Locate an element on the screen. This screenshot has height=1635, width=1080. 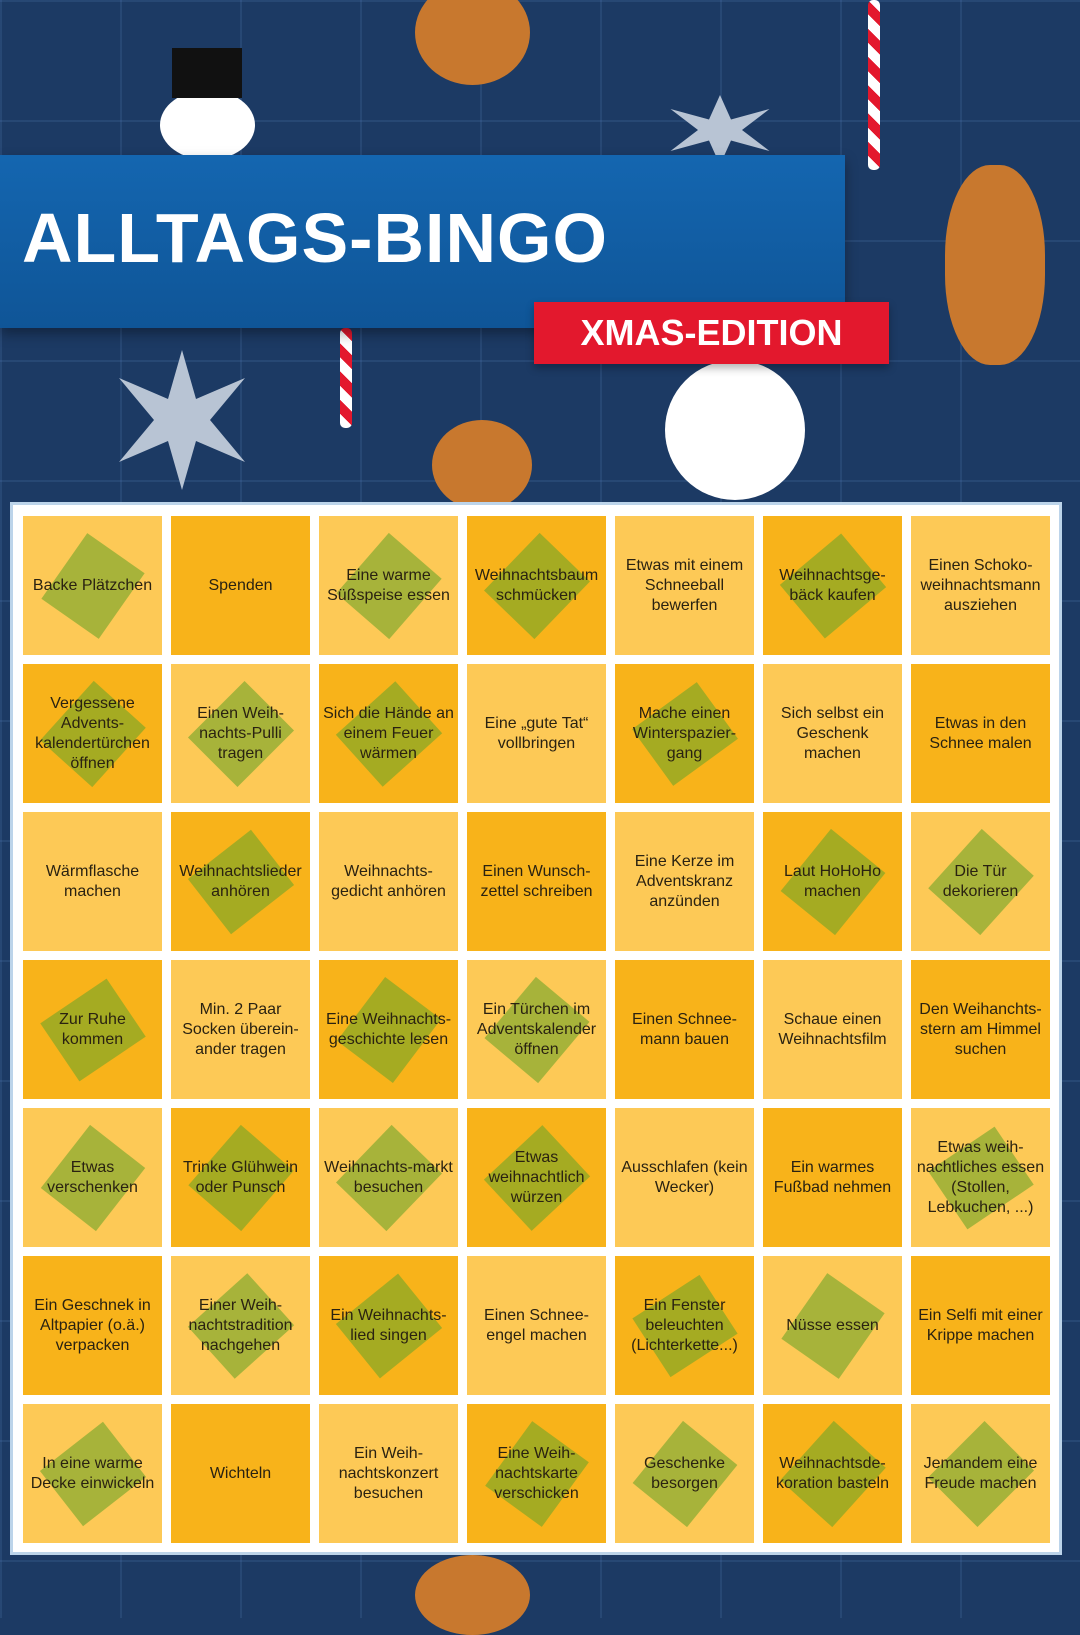
bingo-cell: Sich selbst ein Geschenk machen is located at coordinates (832, 733).